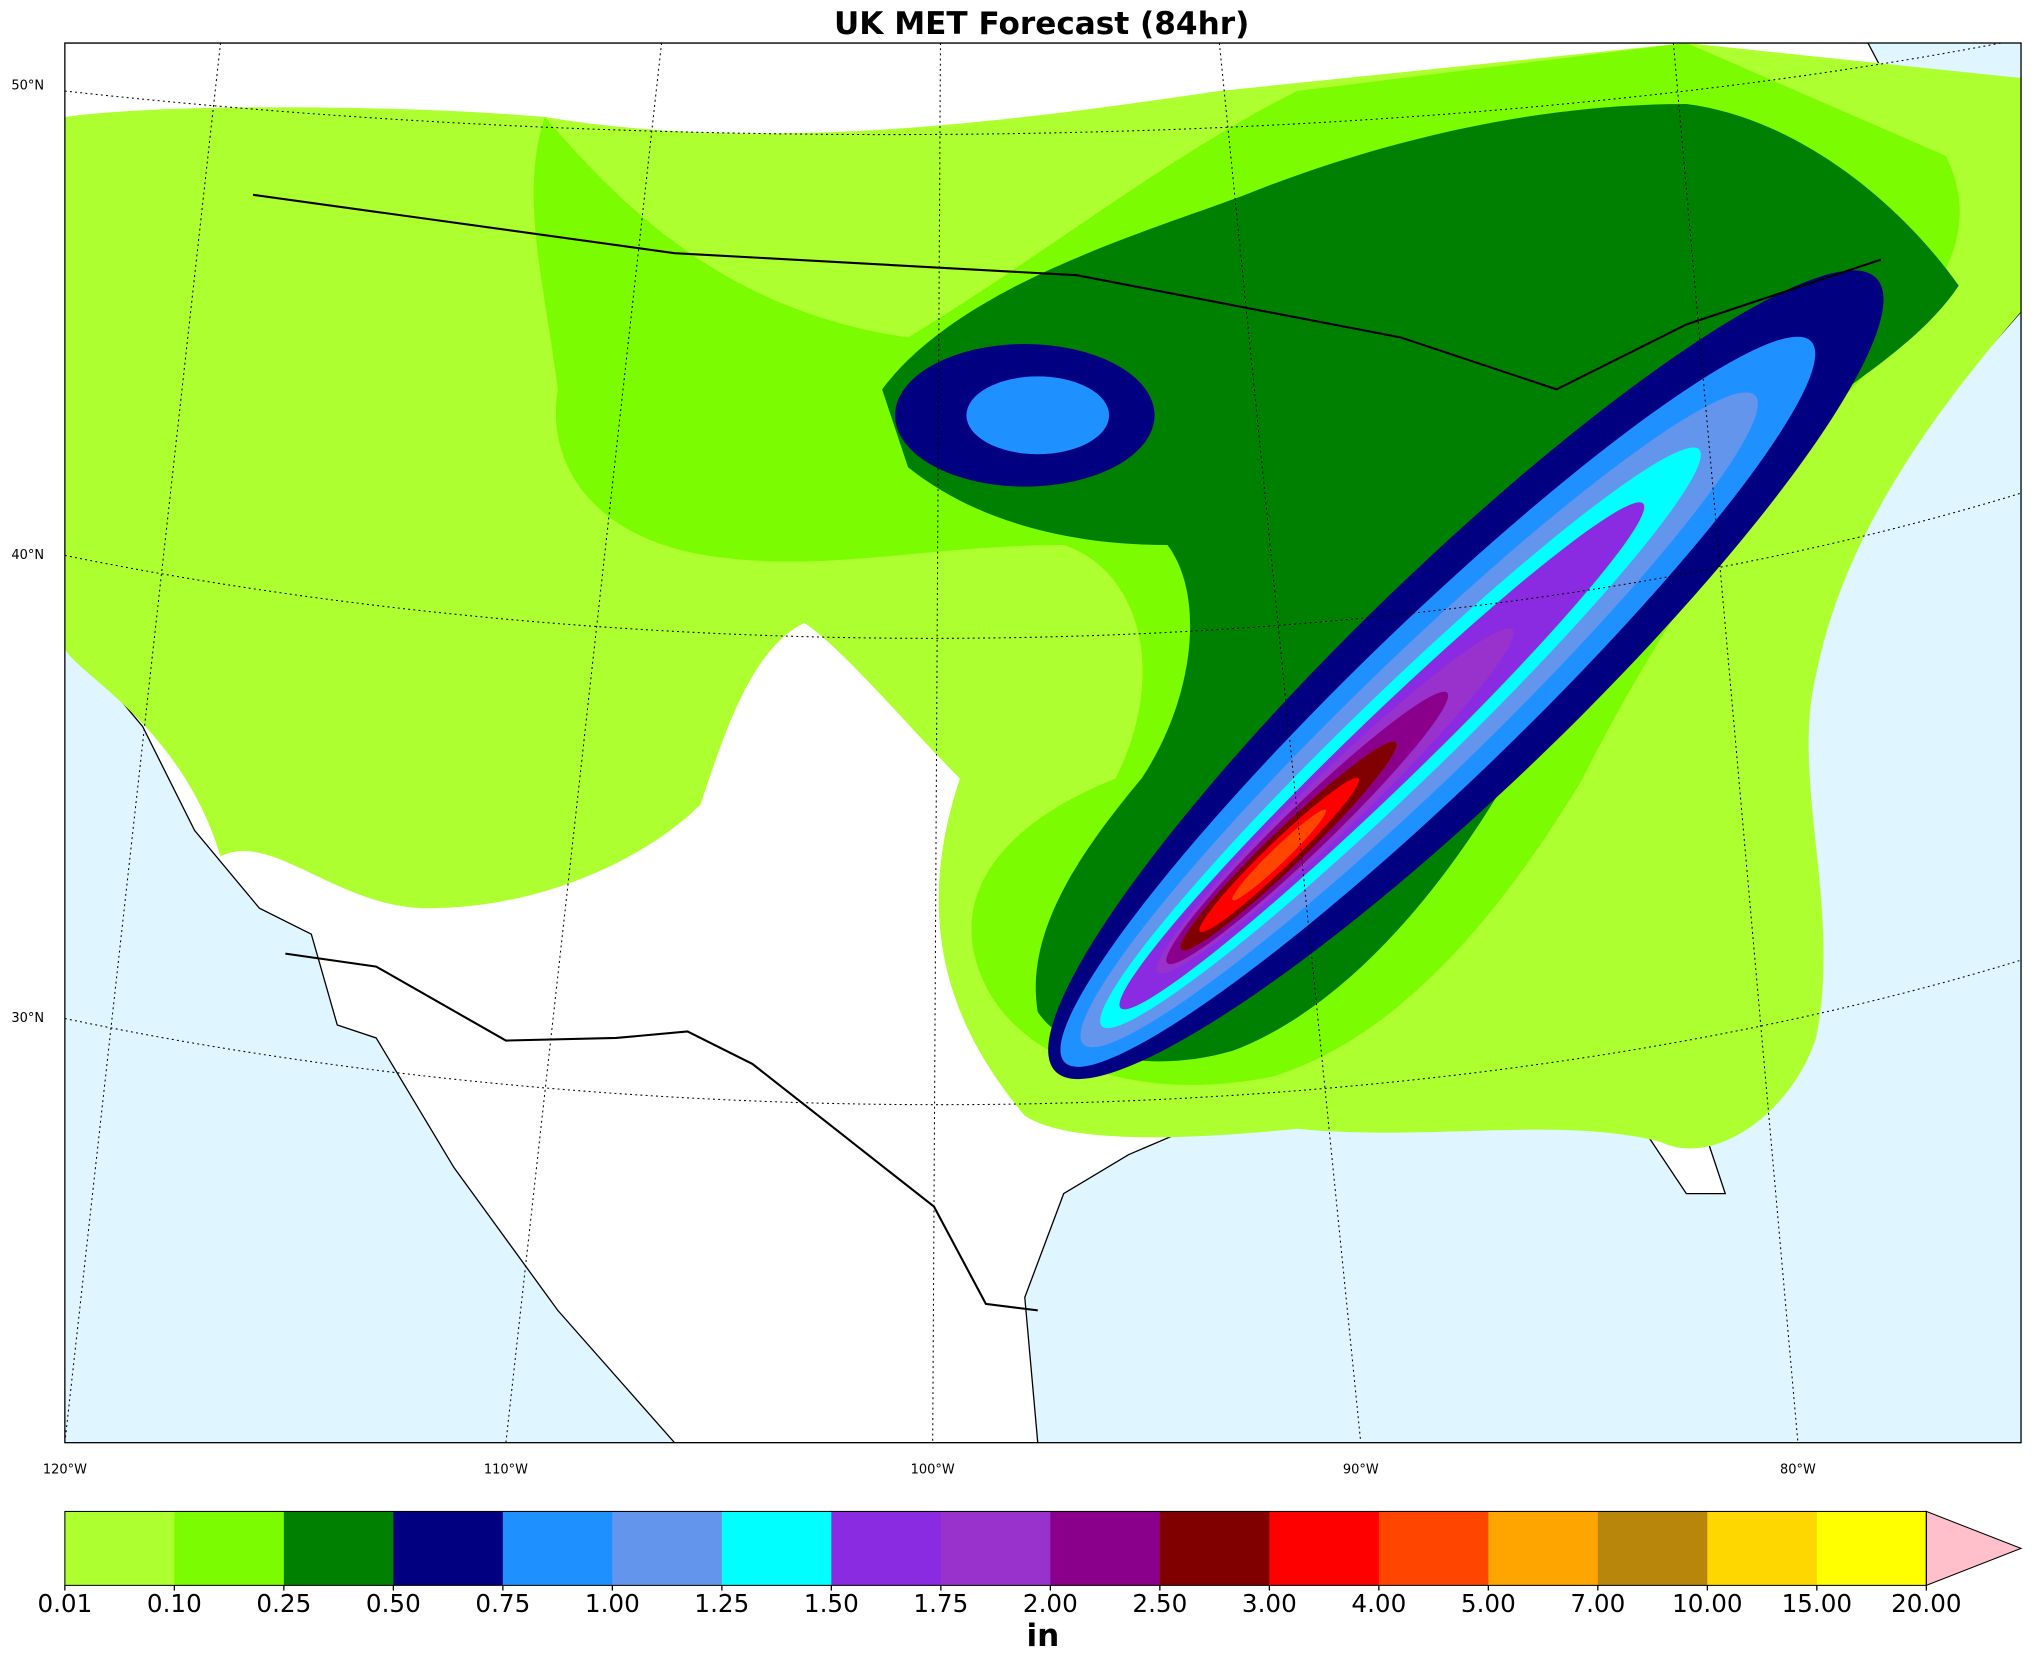  I want to click on lon-label: 120°W, so click(65, 1469).